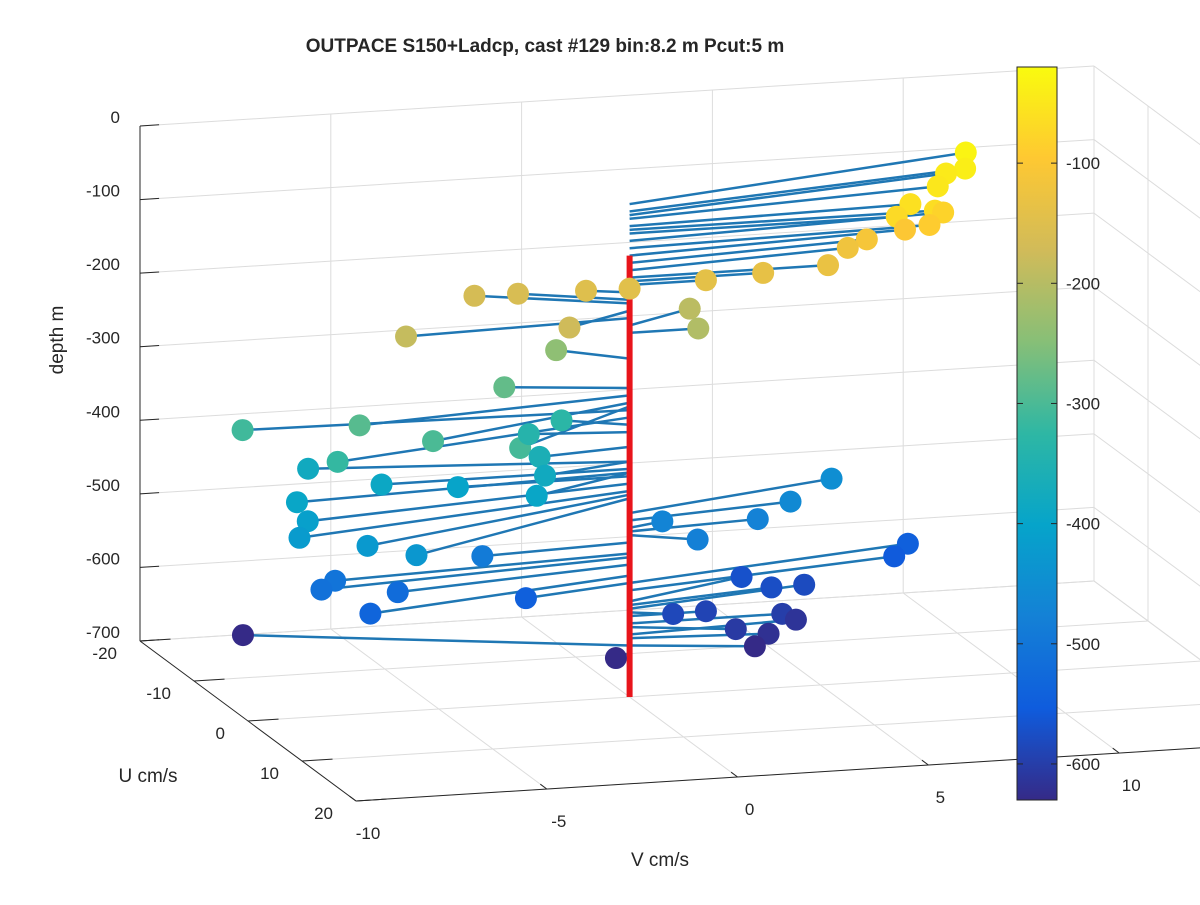 The height and width of the screenshot is (905, 1200). What do you see at coordinates (158, 693) in the screenshot?
I see `y-tick-label: -10` at bounding box center [158, 693].